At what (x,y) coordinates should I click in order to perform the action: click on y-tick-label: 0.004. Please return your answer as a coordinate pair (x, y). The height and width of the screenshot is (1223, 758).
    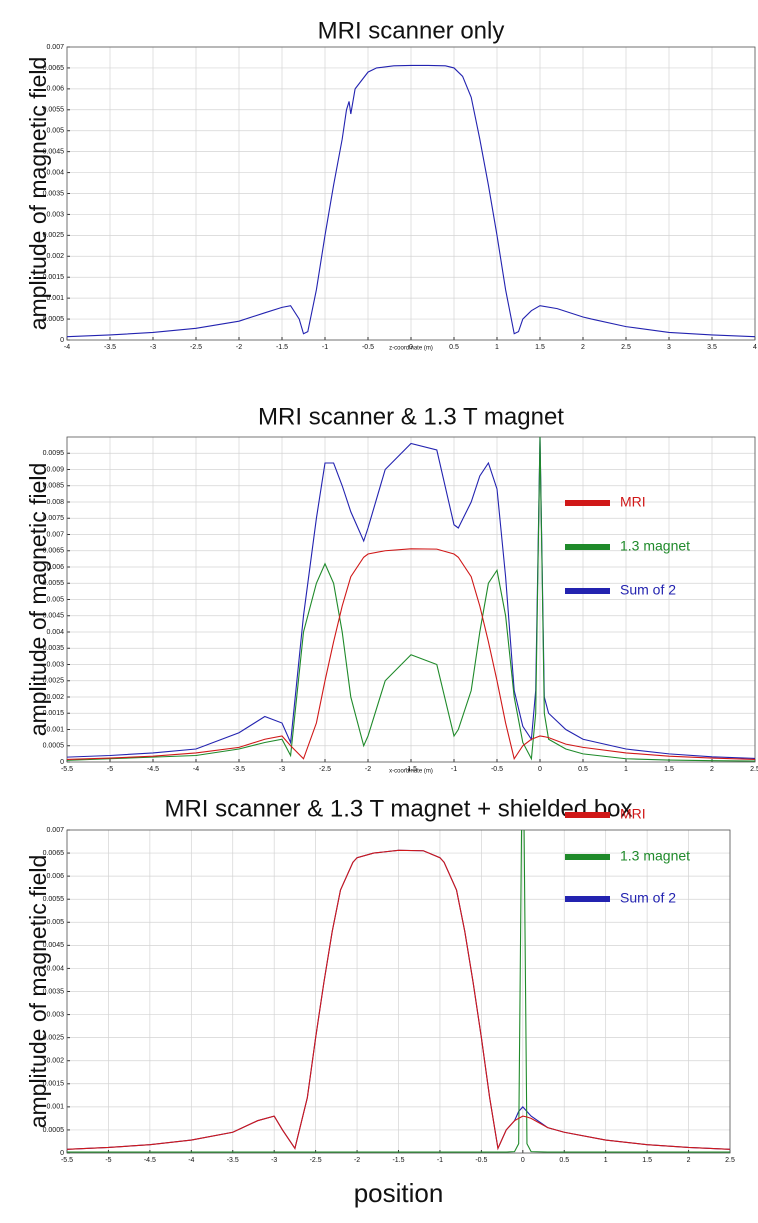
    Looking at the image, I should click on (55, 172).